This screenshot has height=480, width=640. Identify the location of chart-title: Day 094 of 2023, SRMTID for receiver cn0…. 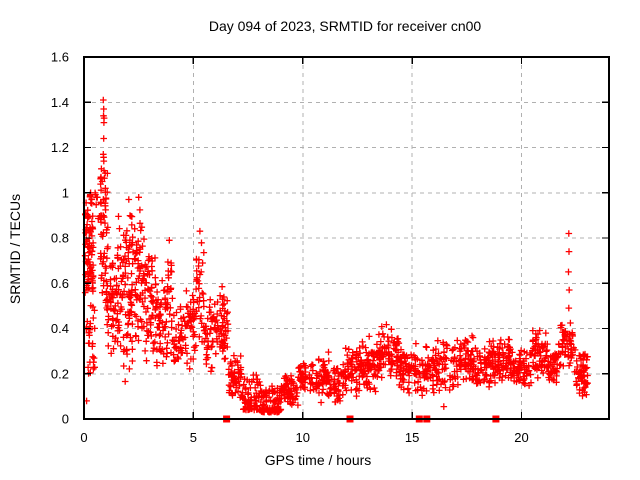
(345, 26).